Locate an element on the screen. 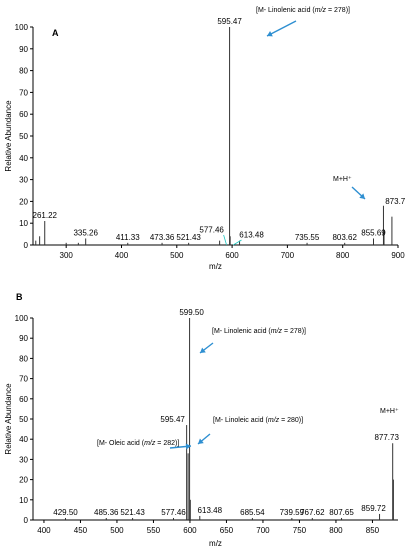 This screenshot has width=405, height=550. panel-a-y-tick-label: 10 is located at coordinates (23, 223).